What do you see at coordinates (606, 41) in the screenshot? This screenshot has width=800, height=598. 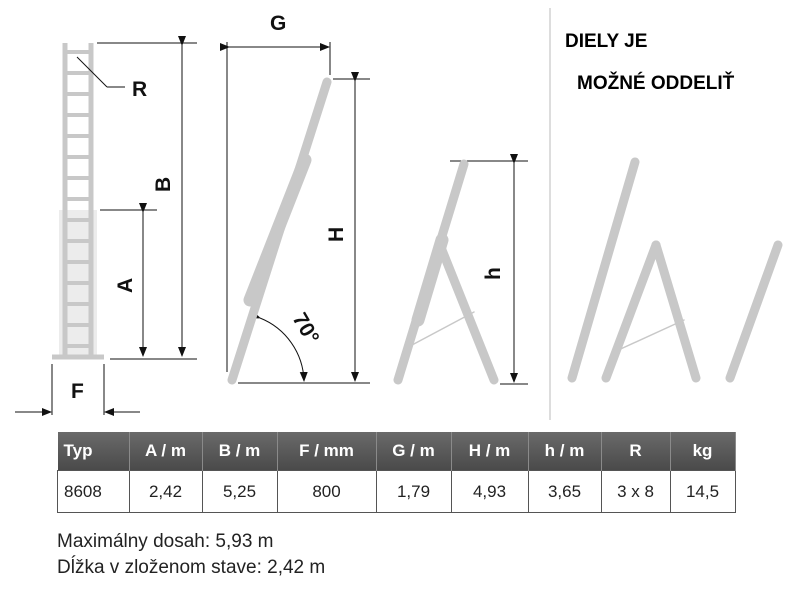 I see `note-line-1: DIELY JE` at bounding box center [606, 41].